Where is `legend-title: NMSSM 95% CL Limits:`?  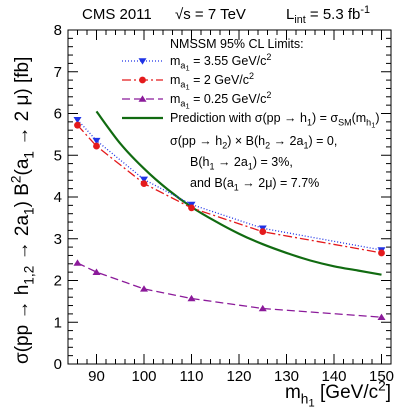 legend-title: NMSSM 95% CL Limits: is located at coordinates (237, 44).